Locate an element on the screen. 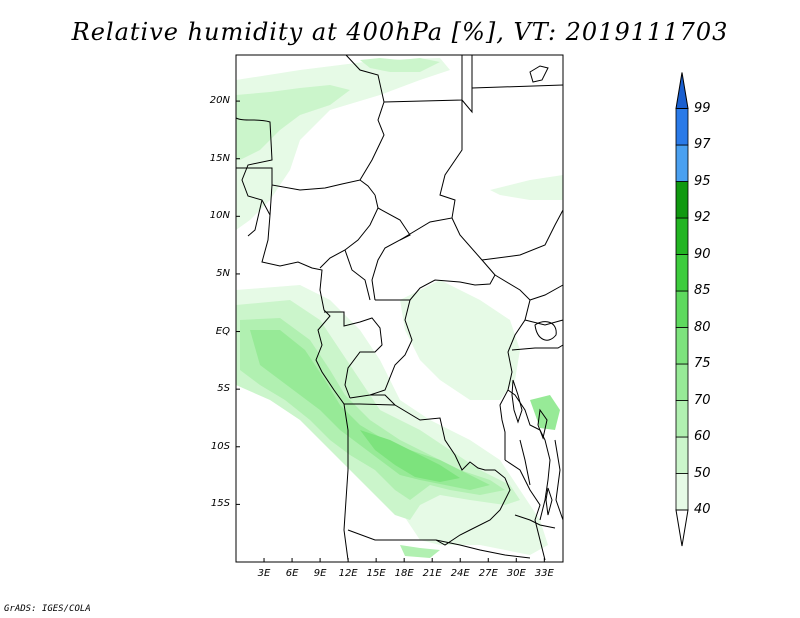 This screenshot has width=800, height=618. lon-tick-label: 30E is located at coordinates (516, 573).